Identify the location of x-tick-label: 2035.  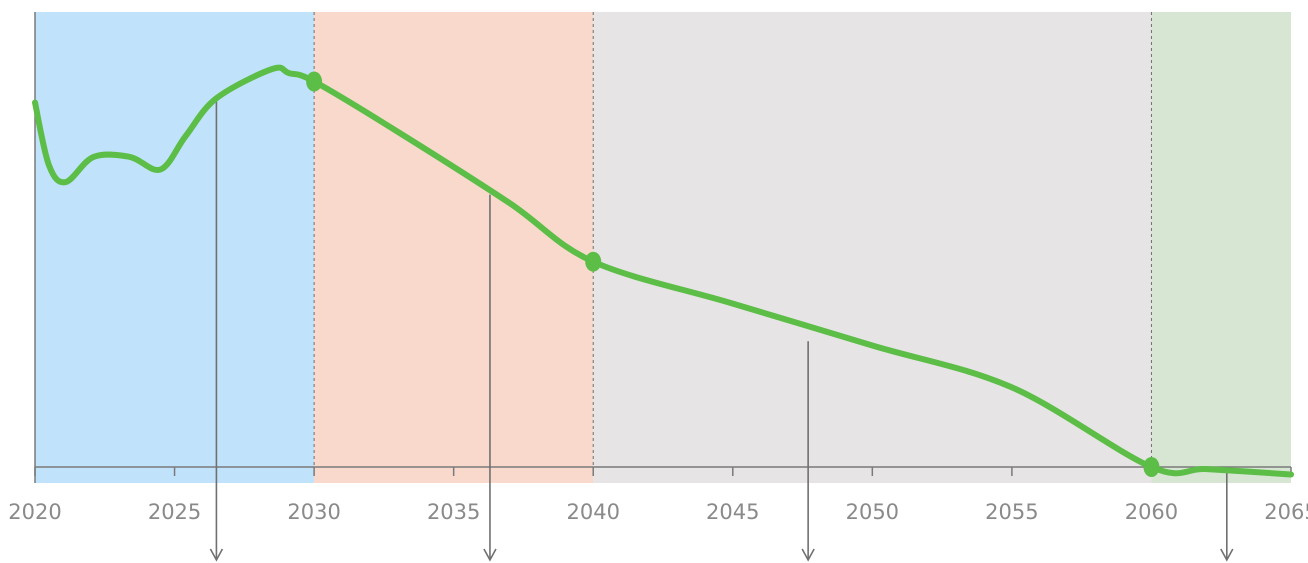
(453, 512).